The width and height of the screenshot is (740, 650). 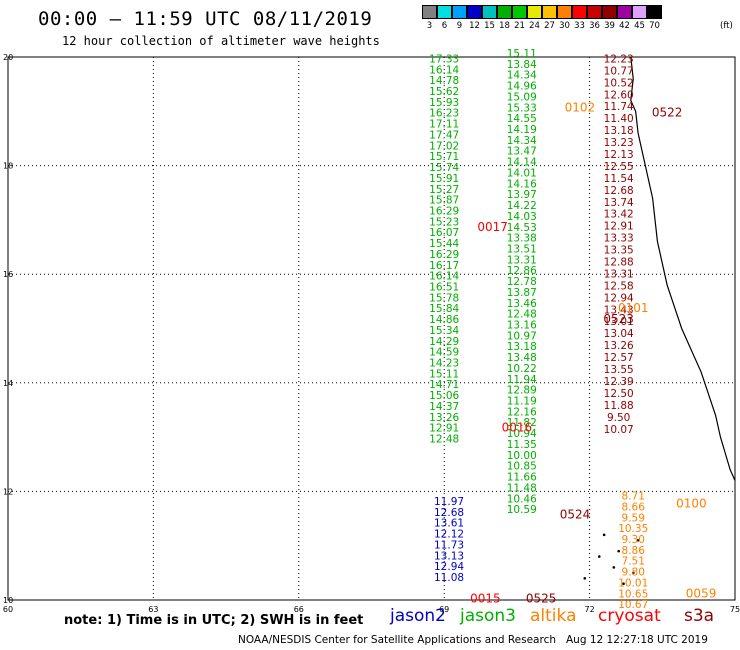 What do you see at coordinates (444, 190) in the screenshot?
I see `swh-value-0017: 15.27` at bounding box center [444, 190].